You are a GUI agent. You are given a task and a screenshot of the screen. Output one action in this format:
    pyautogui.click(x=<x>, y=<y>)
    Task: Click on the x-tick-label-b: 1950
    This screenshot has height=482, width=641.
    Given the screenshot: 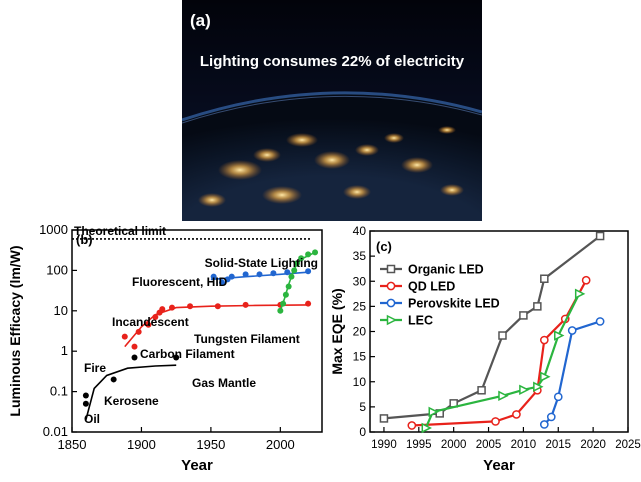 What is the action you would take?
    pyautogui.click(x=210, y=444)
    